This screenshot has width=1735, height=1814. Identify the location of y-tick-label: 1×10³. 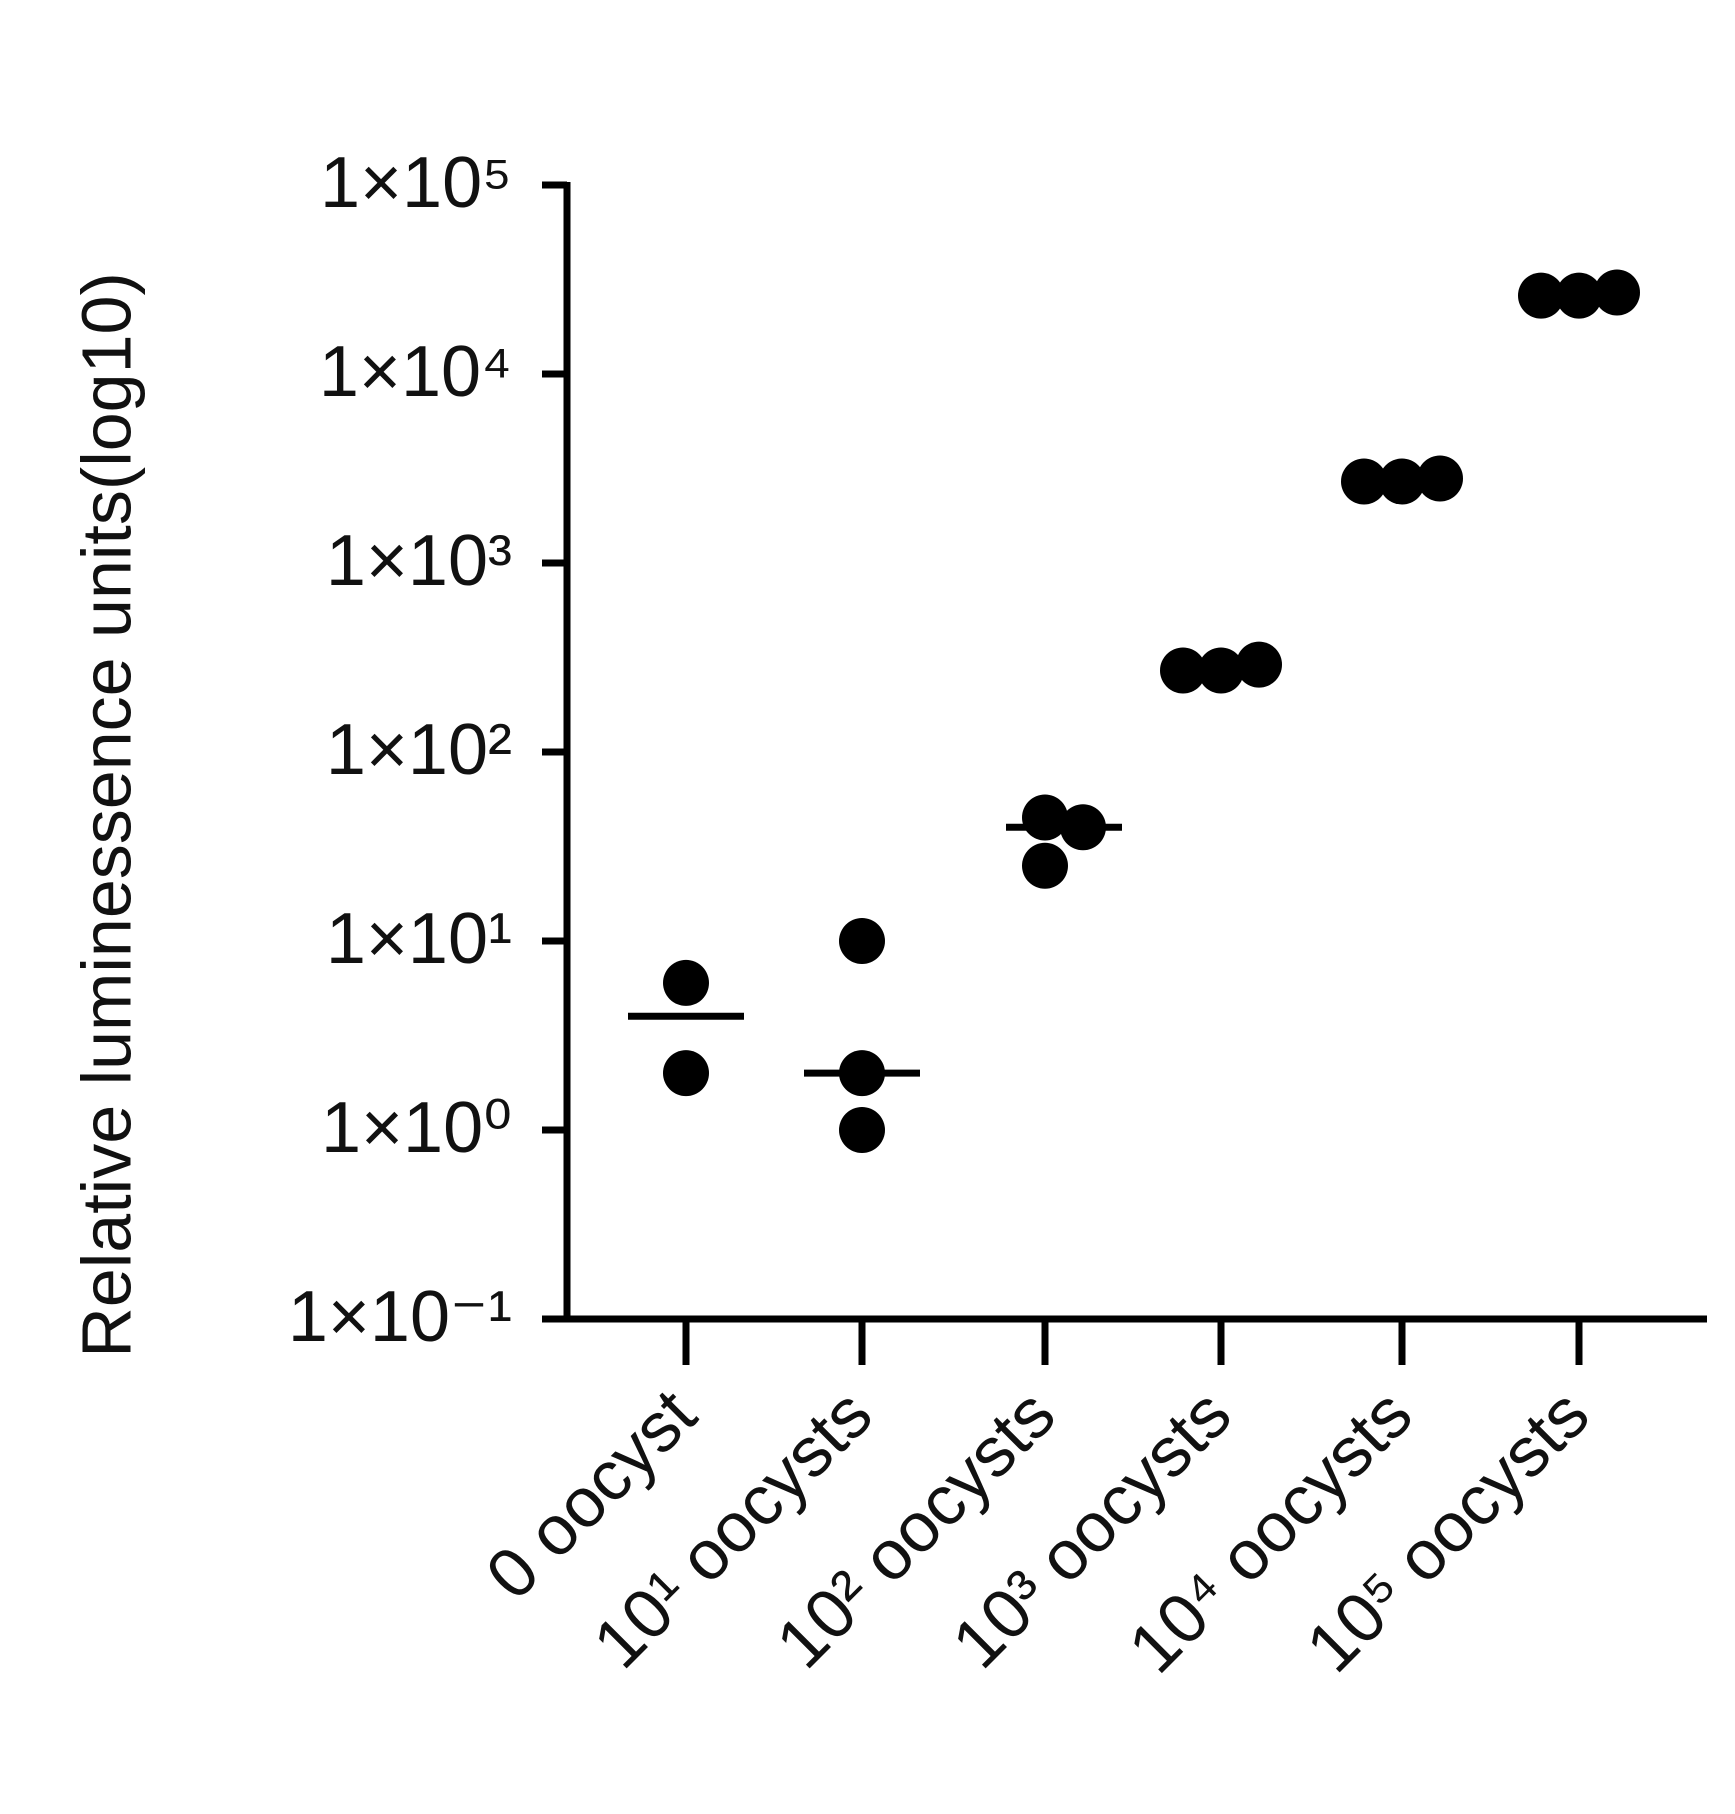
(419, 561).